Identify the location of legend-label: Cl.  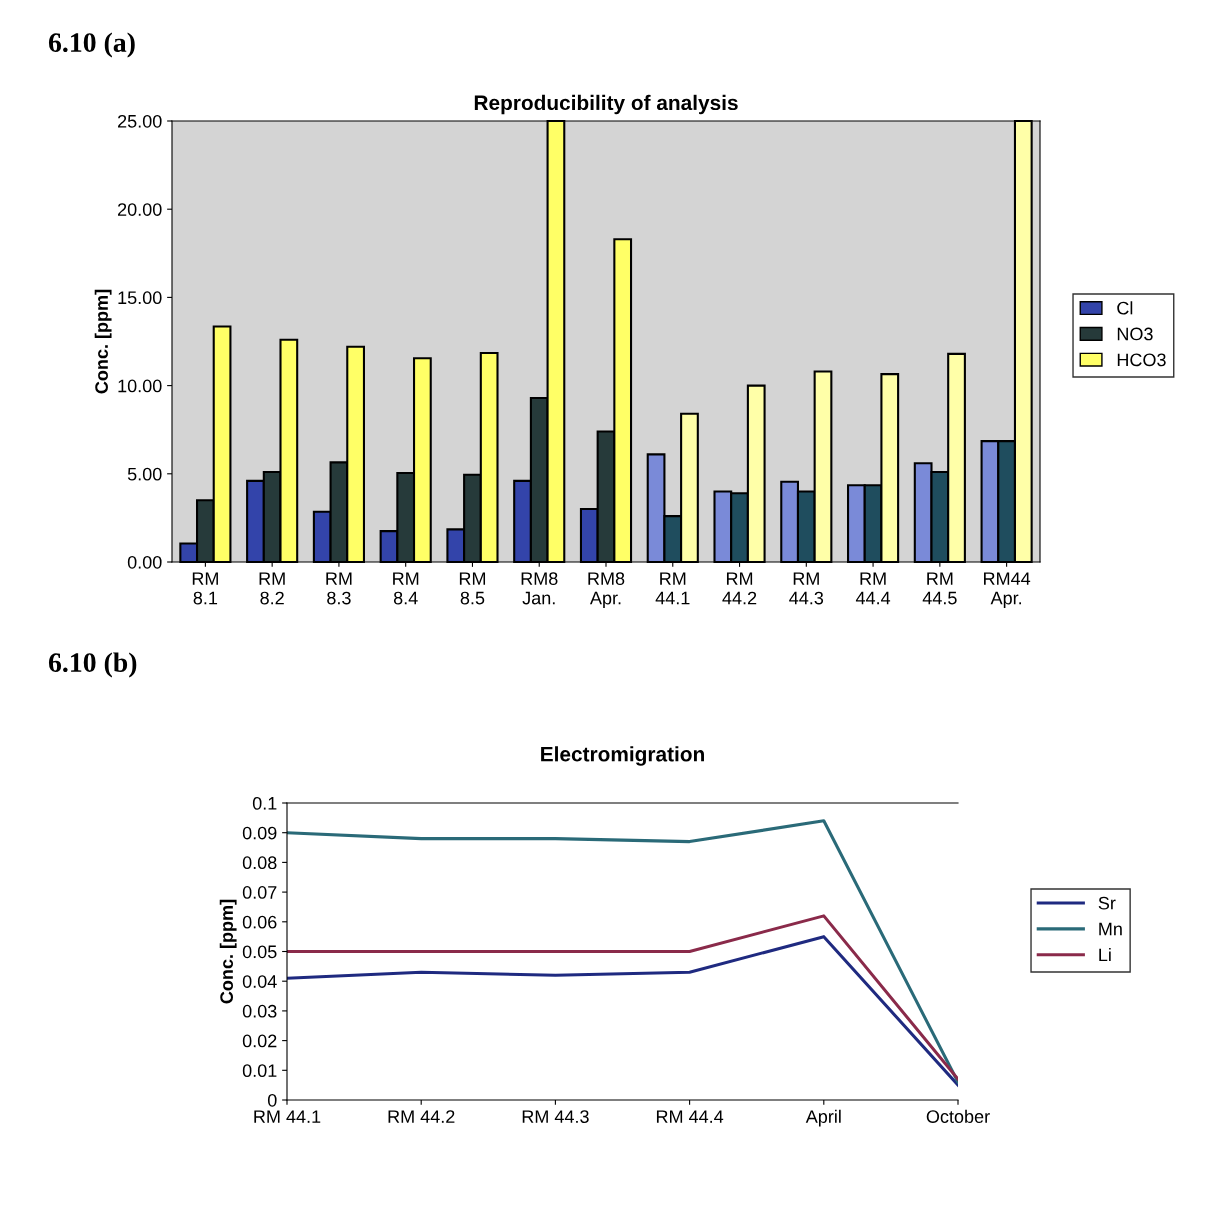
(1125, 308).